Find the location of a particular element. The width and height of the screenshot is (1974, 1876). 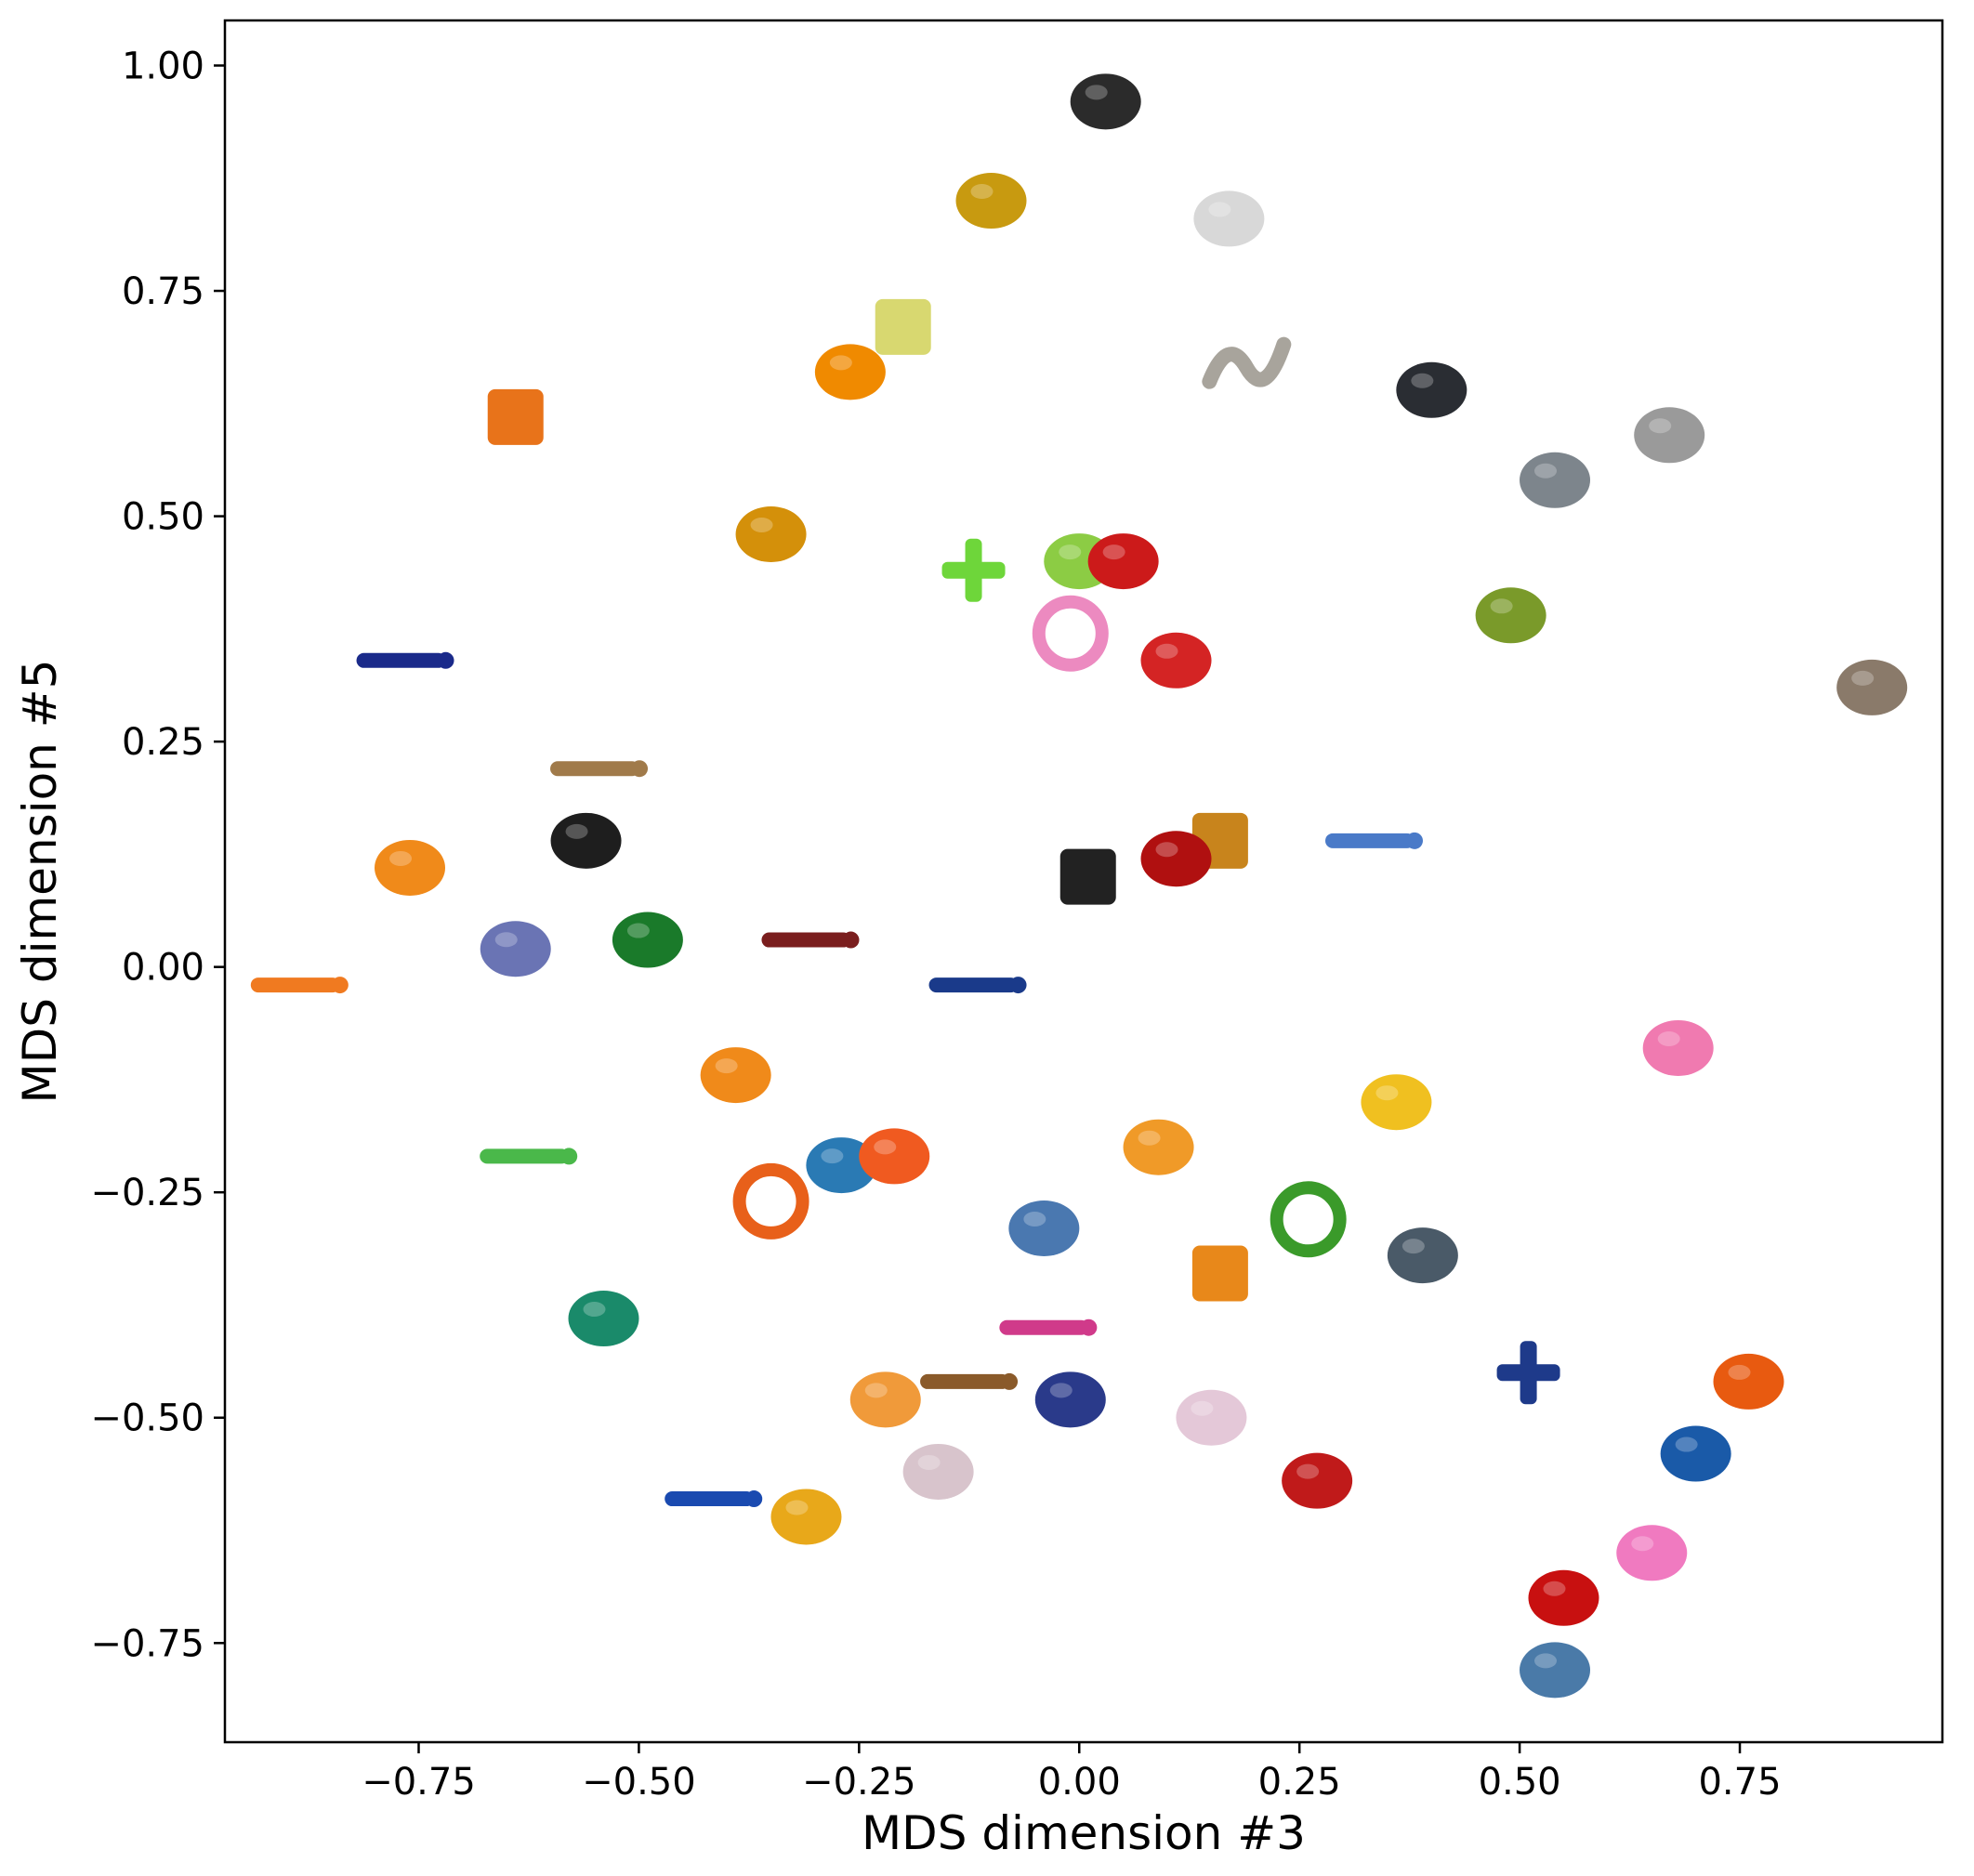

y-tick-label: 0.00 is located at coordinates (163, 968).